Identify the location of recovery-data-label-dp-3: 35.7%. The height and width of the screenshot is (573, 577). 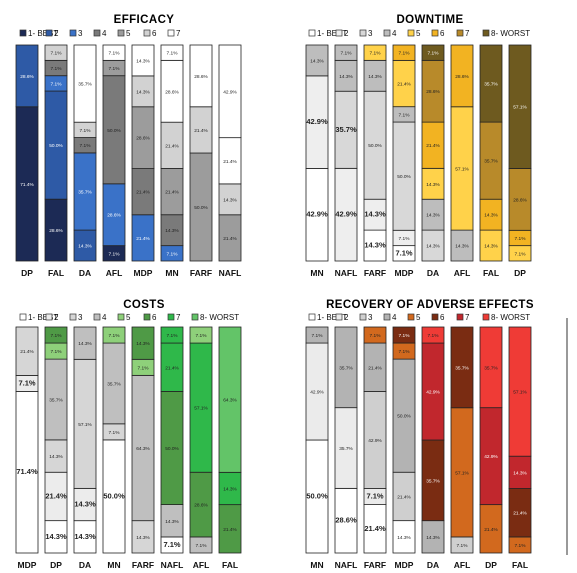
(491, 368).